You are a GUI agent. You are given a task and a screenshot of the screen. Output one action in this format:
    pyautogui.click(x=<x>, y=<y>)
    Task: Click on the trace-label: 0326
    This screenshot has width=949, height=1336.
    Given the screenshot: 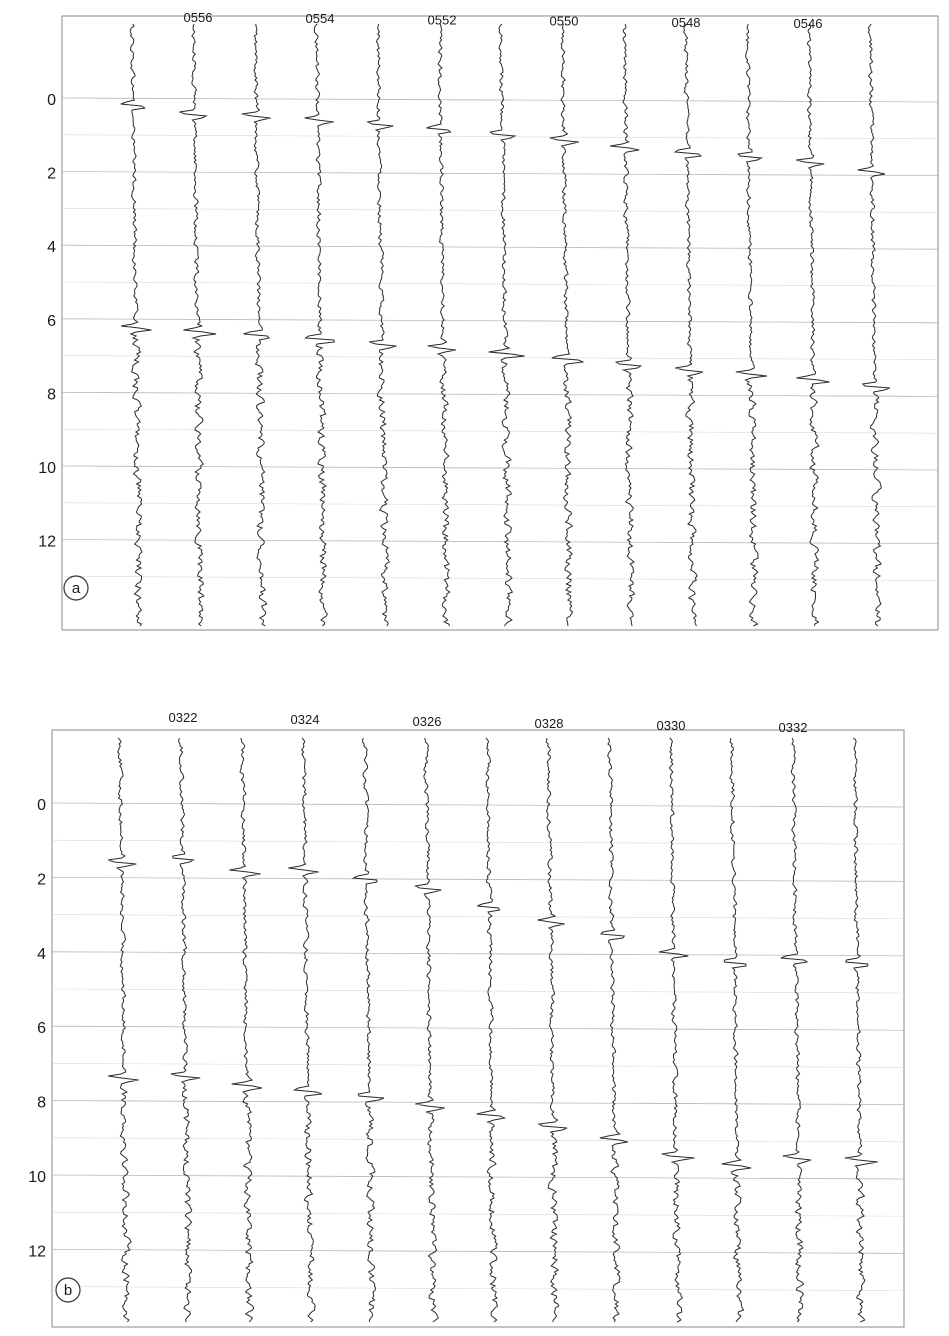 What is the action you would take?
    pyautogui.click(x=427, y=721)
    